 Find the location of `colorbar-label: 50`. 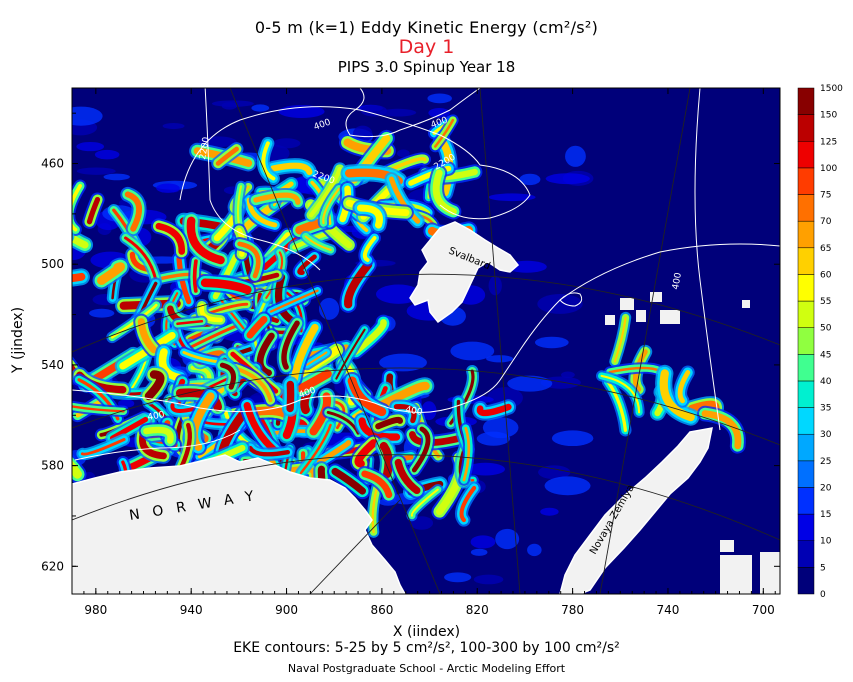

colorbar-label: 50 is located at coordinates (826, 329).